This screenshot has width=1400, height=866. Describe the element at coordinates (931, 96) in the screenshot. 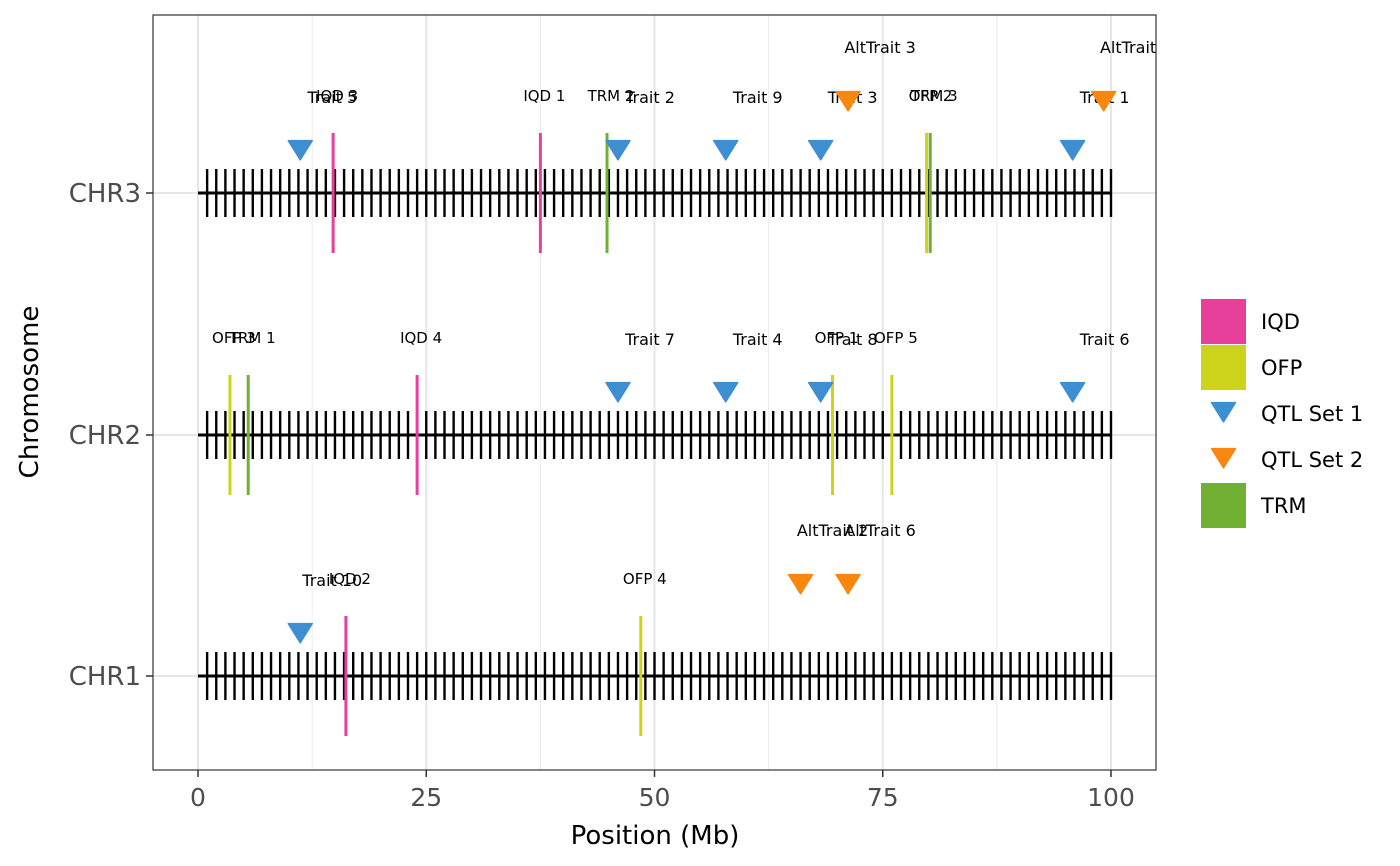

I see `gene-label: OFP 2` at that location.